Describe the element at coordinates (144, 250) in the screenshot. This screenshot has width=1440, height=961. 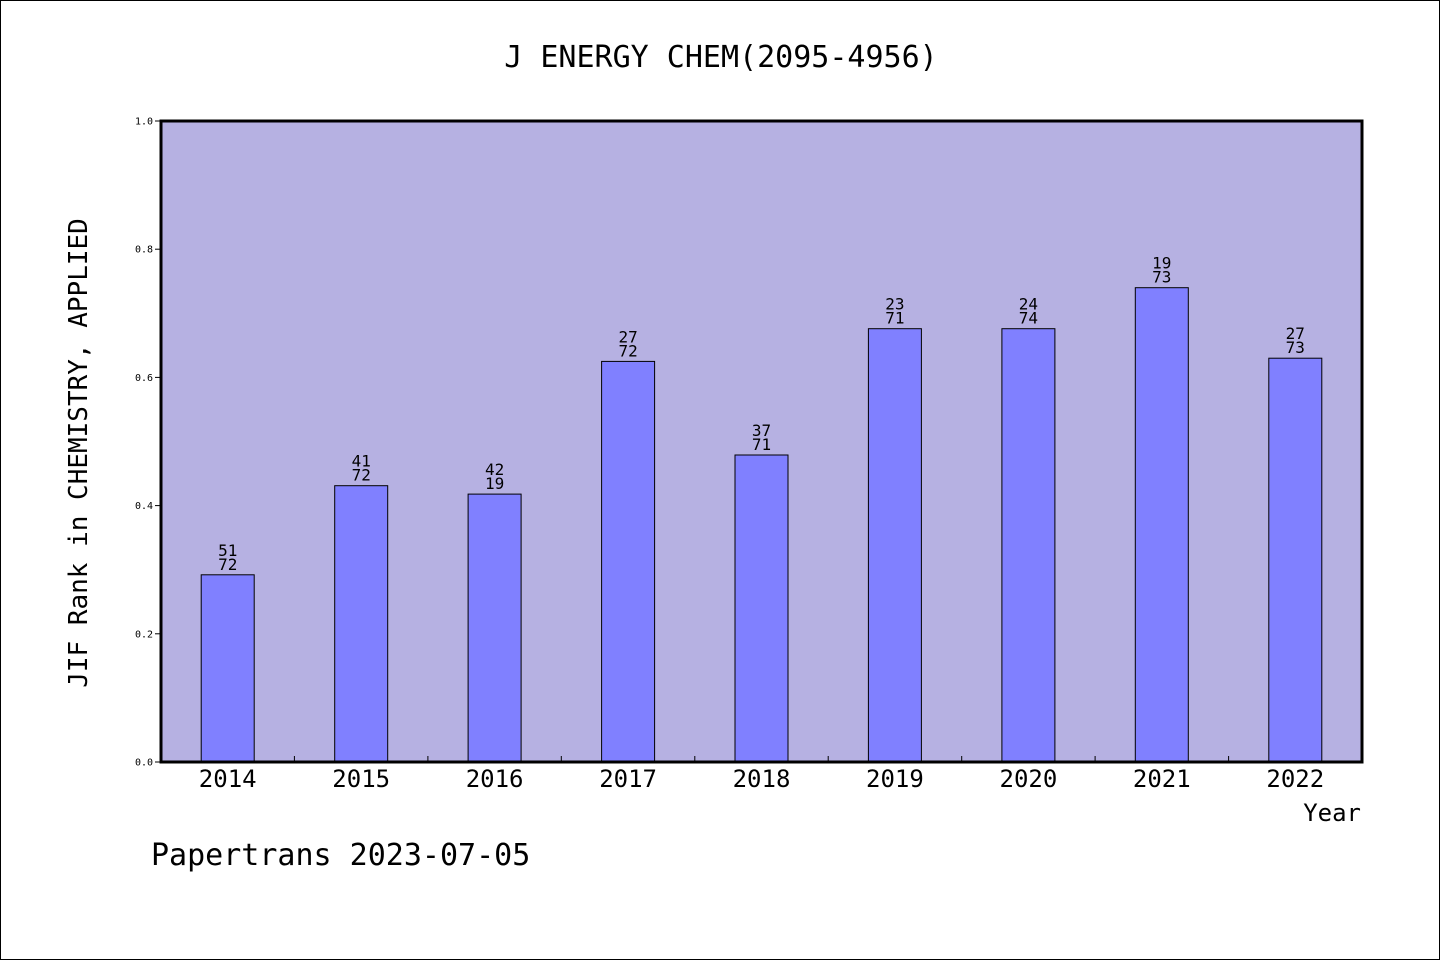
I see `y-tick-label-0.8: 0.8` at that location.